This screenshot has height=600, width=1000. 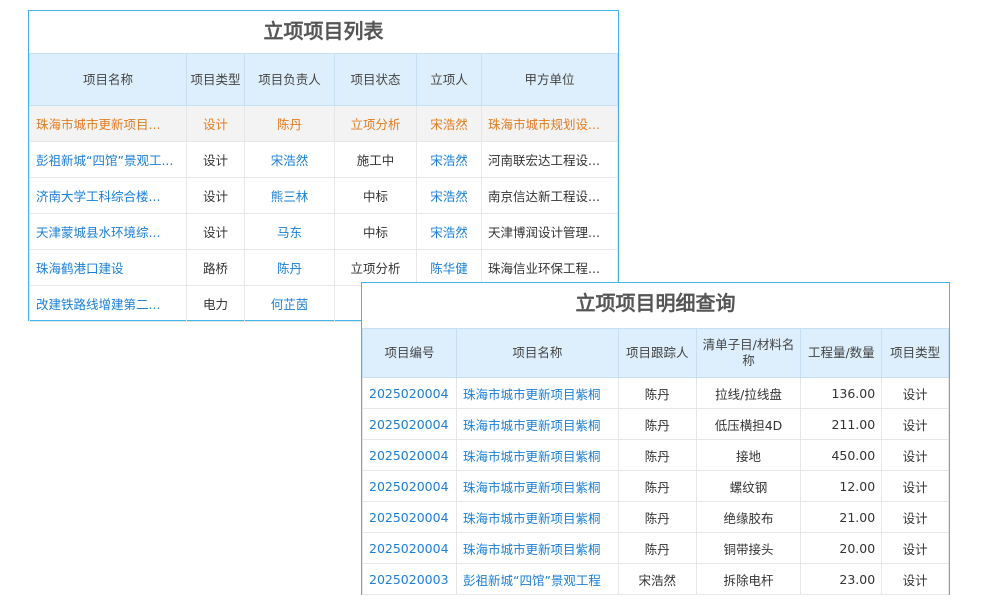 I want to click on table-row: 2025020004 珠海市城市更新项目紫桐 陈丹 拉线/拉线盘 136.00 设计, so click(x=655, y=393).